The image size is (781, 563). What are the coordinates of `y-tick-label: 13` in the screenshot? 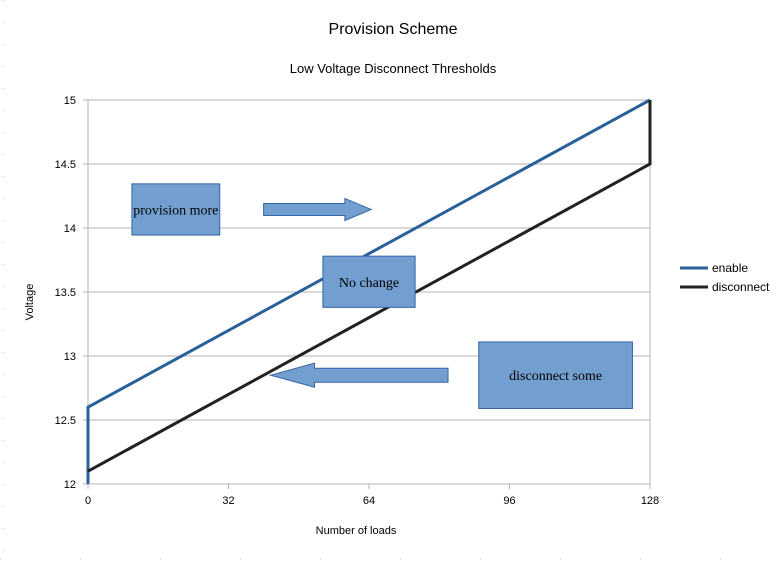 It's located at (70, 357).